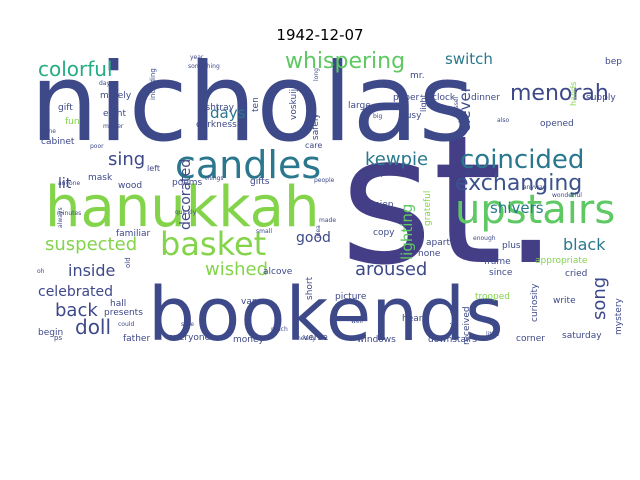 Image resolution: width=640 pixels, height=480 pixels. What do you see at coordinates (382, 205) in the screenshot?
I see `word-miep: miep` at bounding box center [382, 205].